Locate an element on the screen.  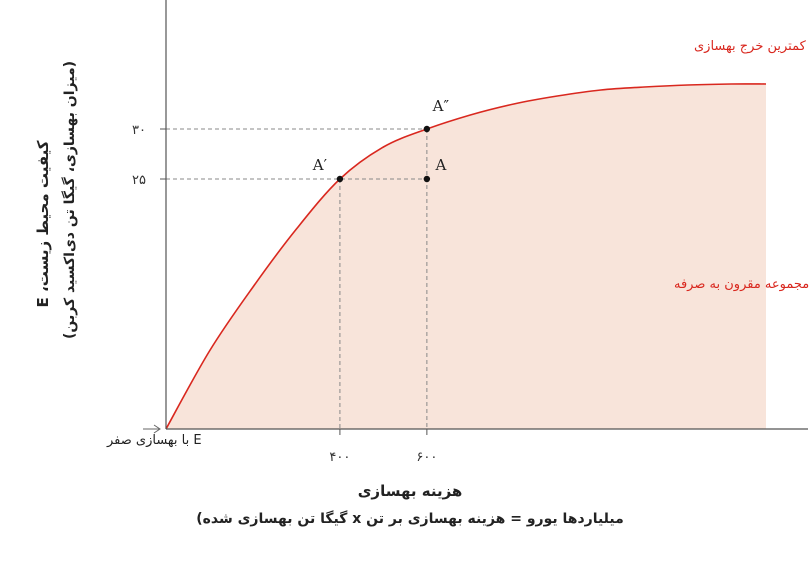
point-label-0: A′ is located at coordinates (320, 165).